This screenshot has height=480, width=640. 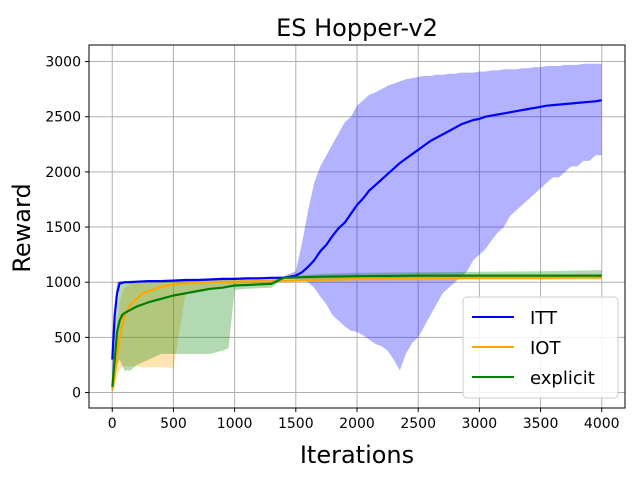 What do you see at coordinates (173, 424) in the screenshot?
I see `x-tick-label: 500` at bounding box center [173, 424].